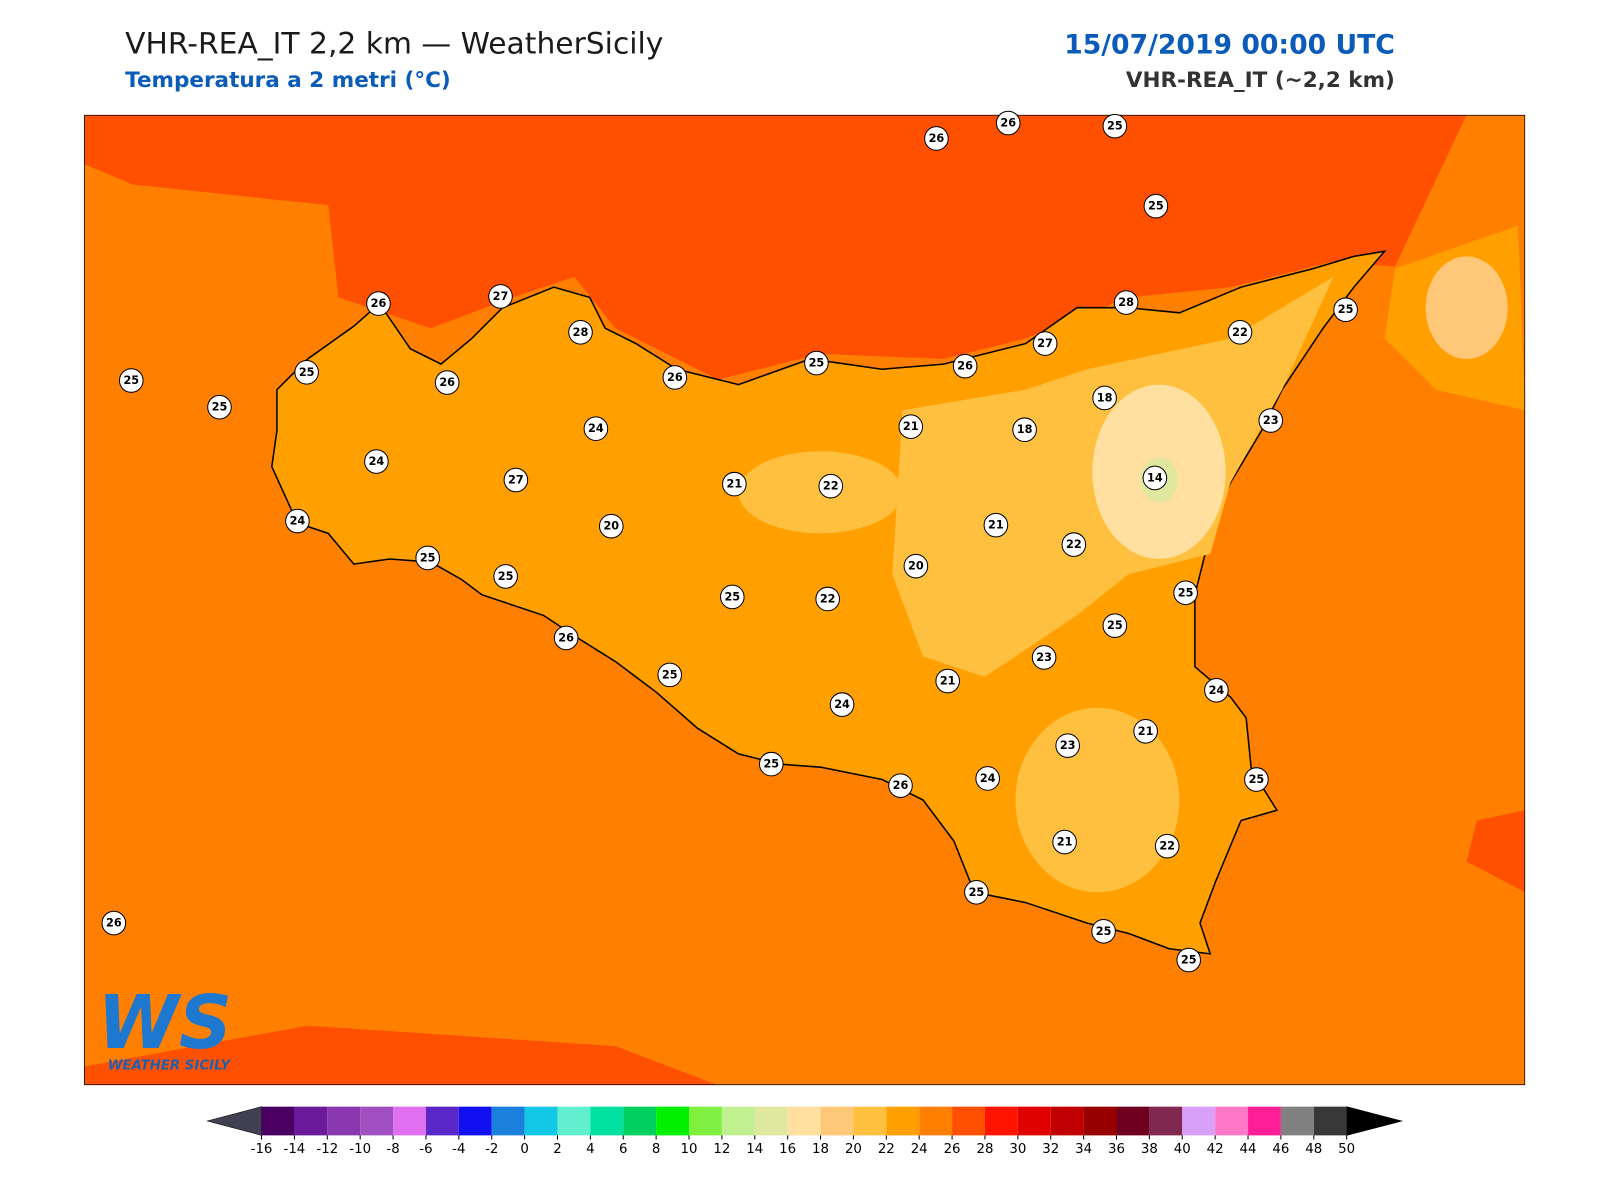  I want to click on colorbar-tick-label: 20, so click(853, 1149).